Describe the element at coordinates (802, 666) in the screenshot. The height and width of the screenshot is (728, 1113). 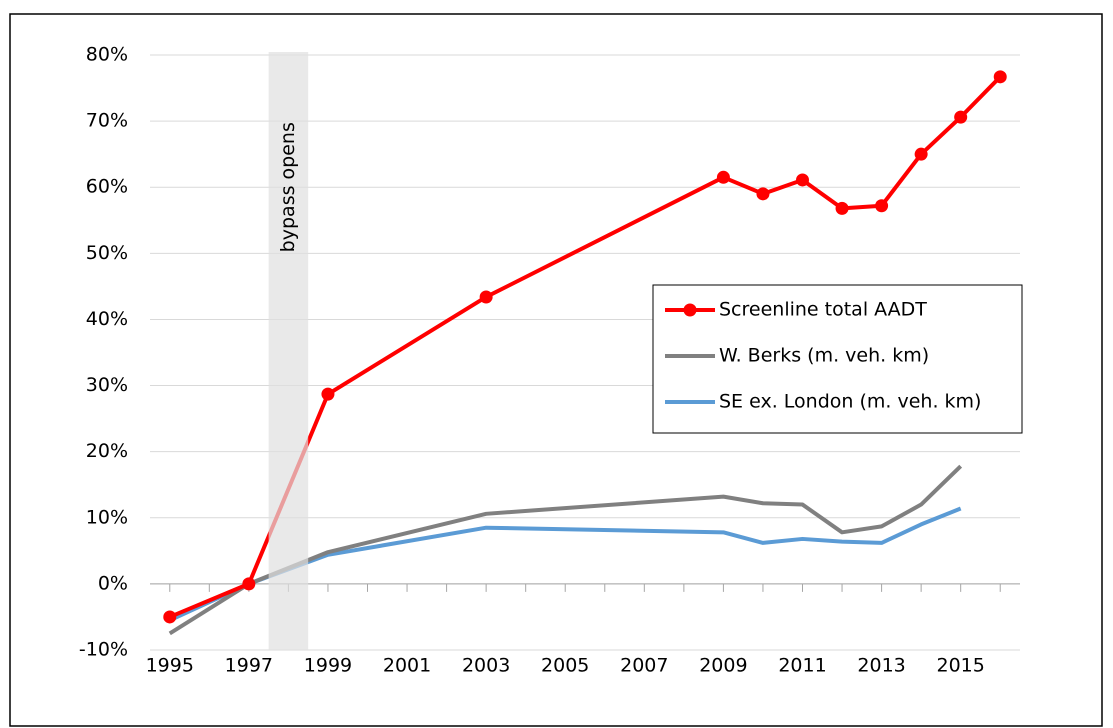
I see `x-tick-label: 2011` at that location.